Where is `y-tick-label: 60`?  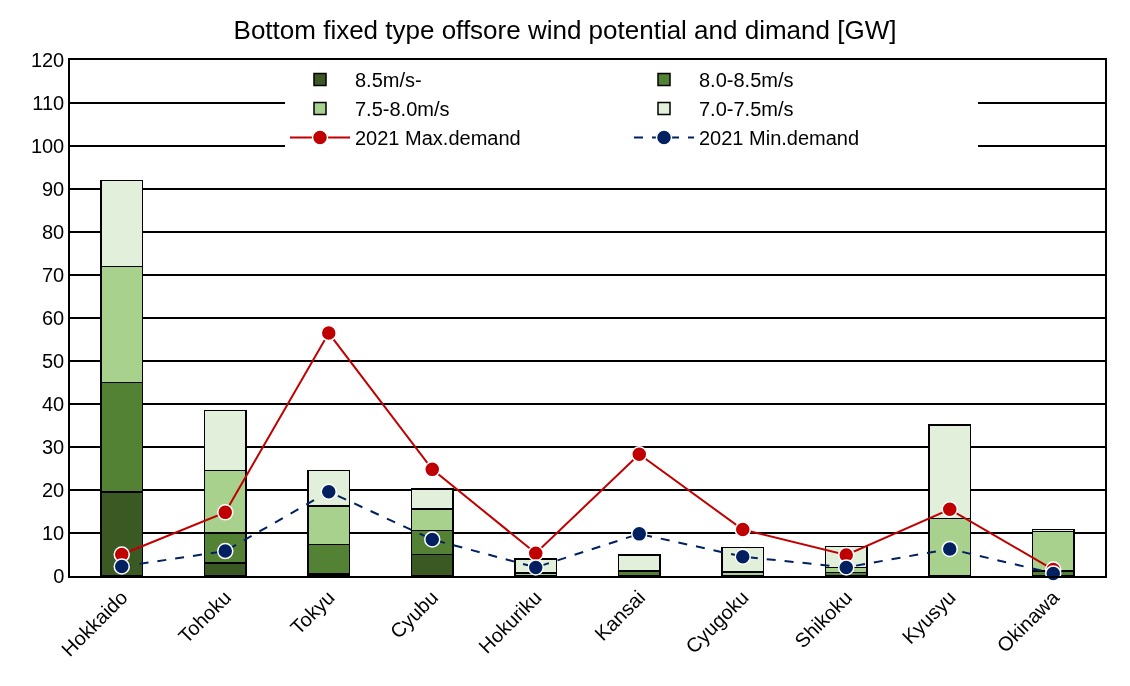
y-tick-label: 60 is located at coordinates (53, 318).